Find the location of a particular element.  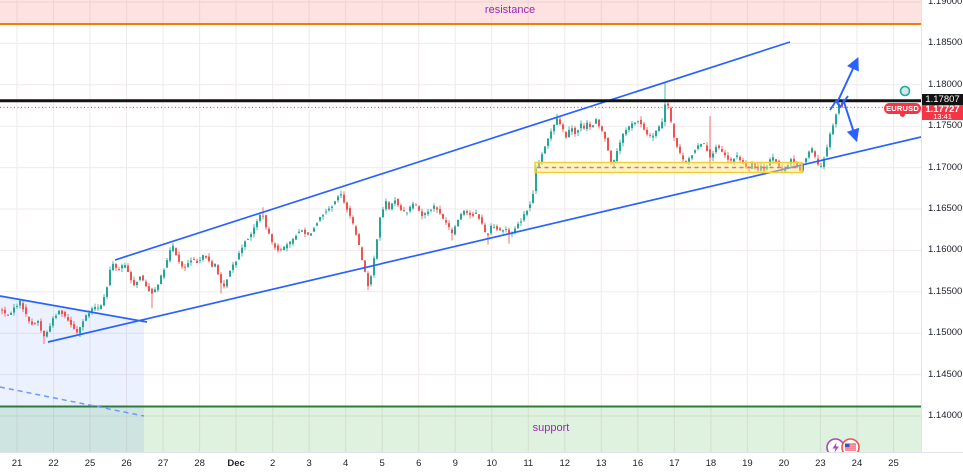

current-price-time: 13:41 is located at coordinates (942, 116).